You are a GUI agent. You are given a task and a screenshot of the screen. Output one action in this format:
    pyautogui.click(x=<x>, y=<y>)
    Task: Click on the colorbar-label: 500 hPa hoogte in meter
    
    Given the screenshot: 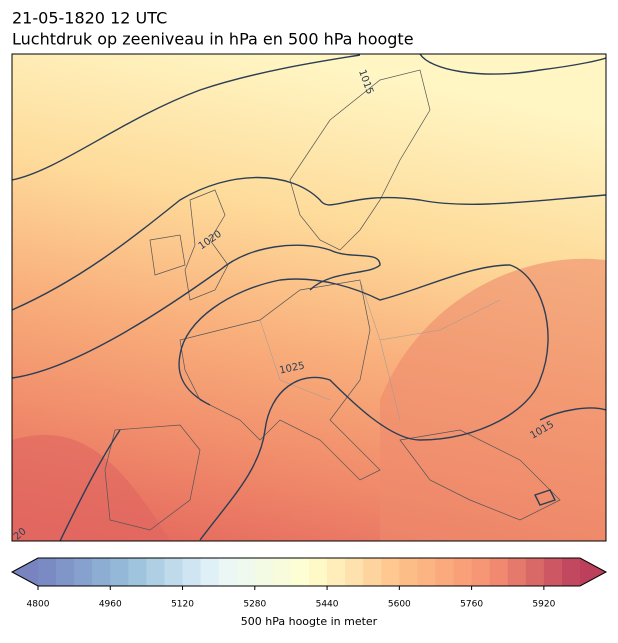 What is the action you would take?
    pyautogui.click(x=309, y=621)
    